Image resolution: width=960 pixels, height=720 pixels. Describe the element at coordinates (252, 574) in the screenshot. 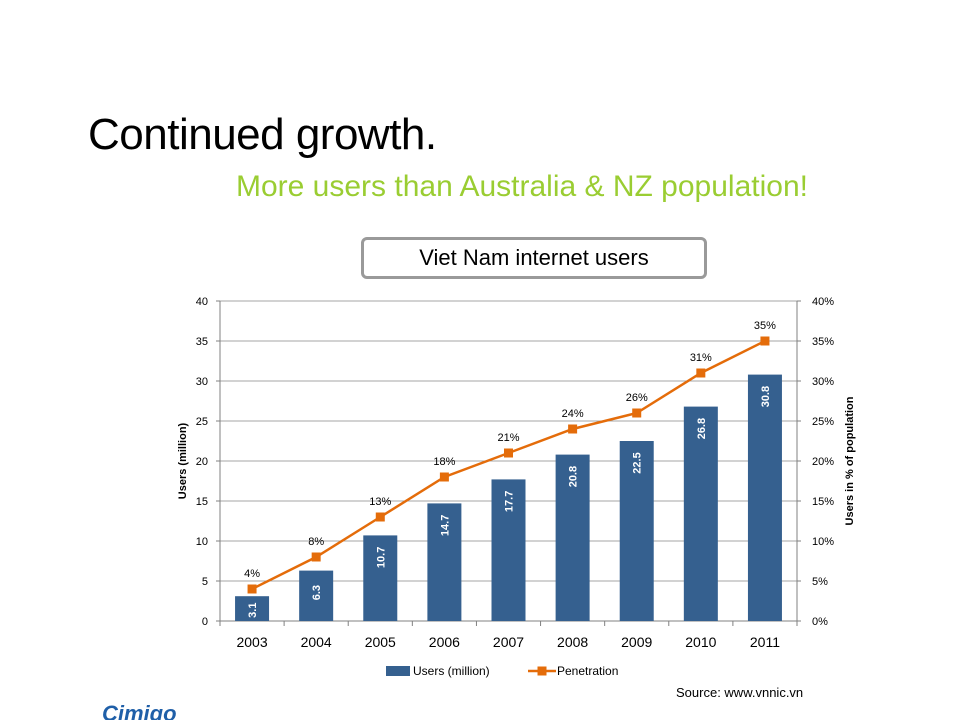

I see `line-data-label: 4%` at that location.